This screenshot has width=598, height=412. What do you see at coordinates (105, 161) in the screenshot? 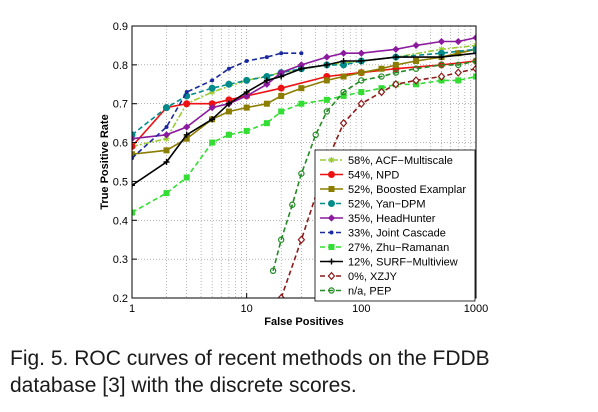
I see `y-axis-label: True Positive Rate` at bounding box center [105, 161].